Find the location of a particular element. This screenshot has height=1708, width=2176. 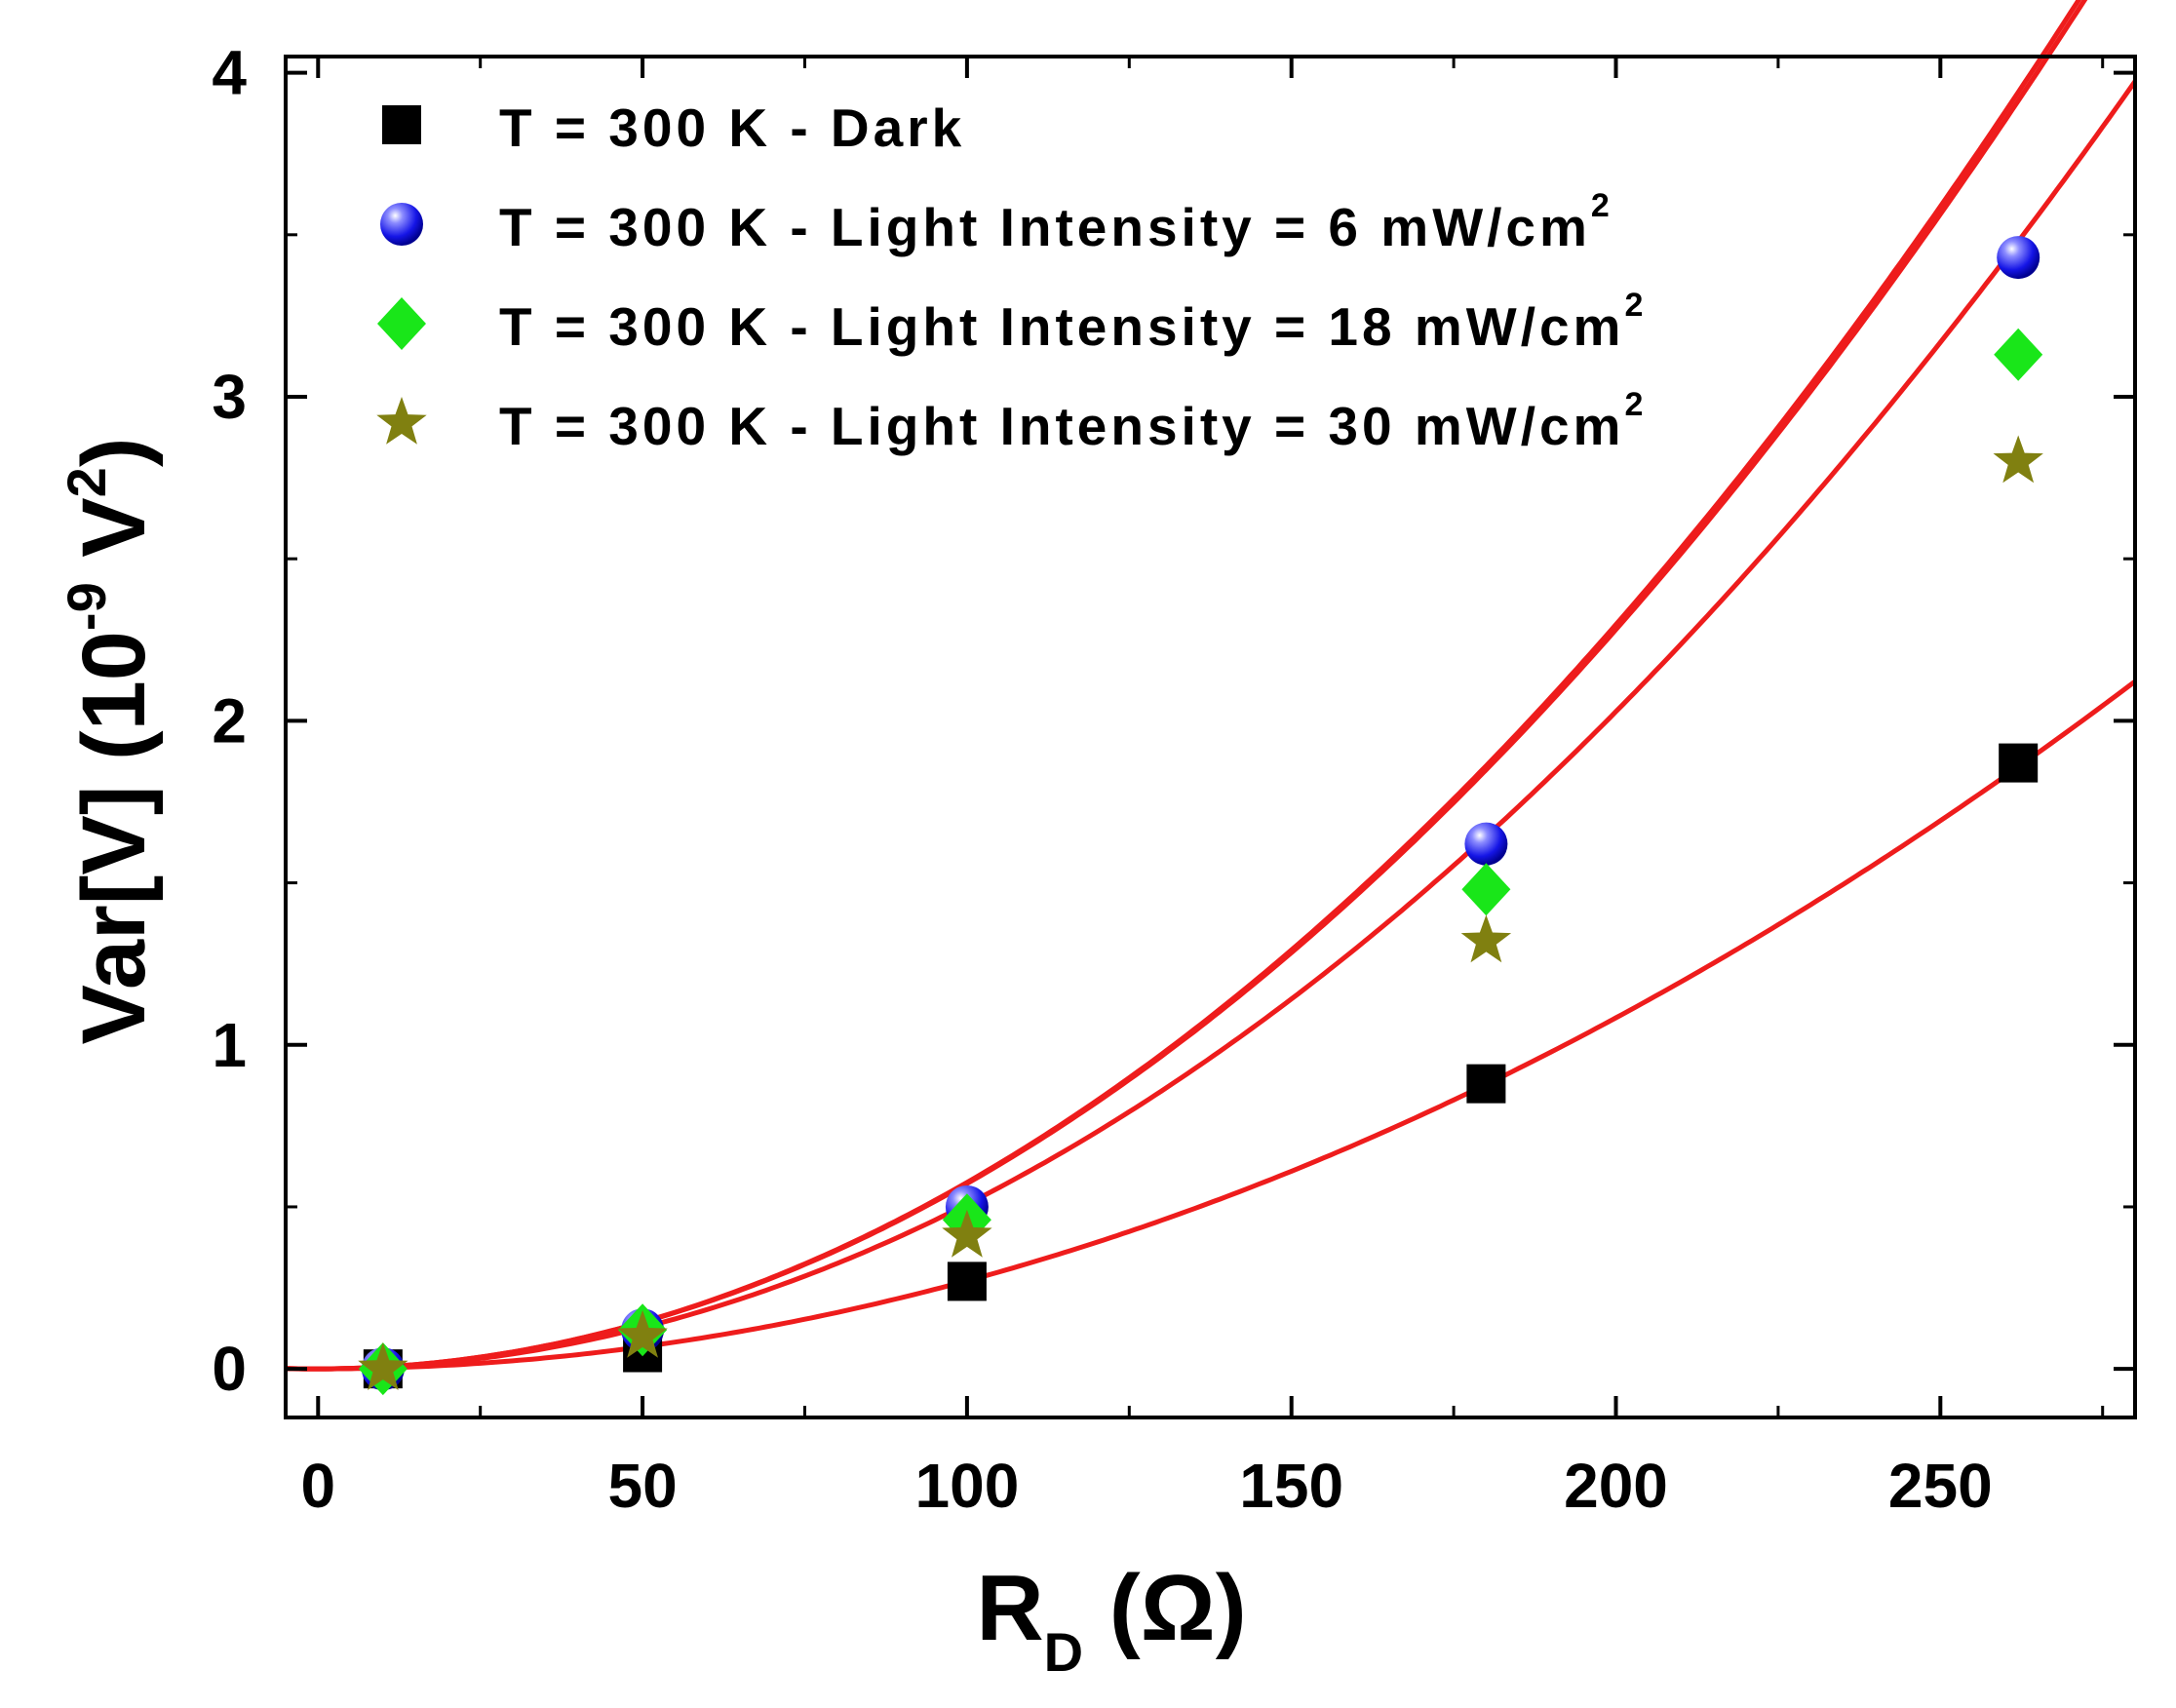

x-tick-label: 150 is located at coordinates (1291, 1486).